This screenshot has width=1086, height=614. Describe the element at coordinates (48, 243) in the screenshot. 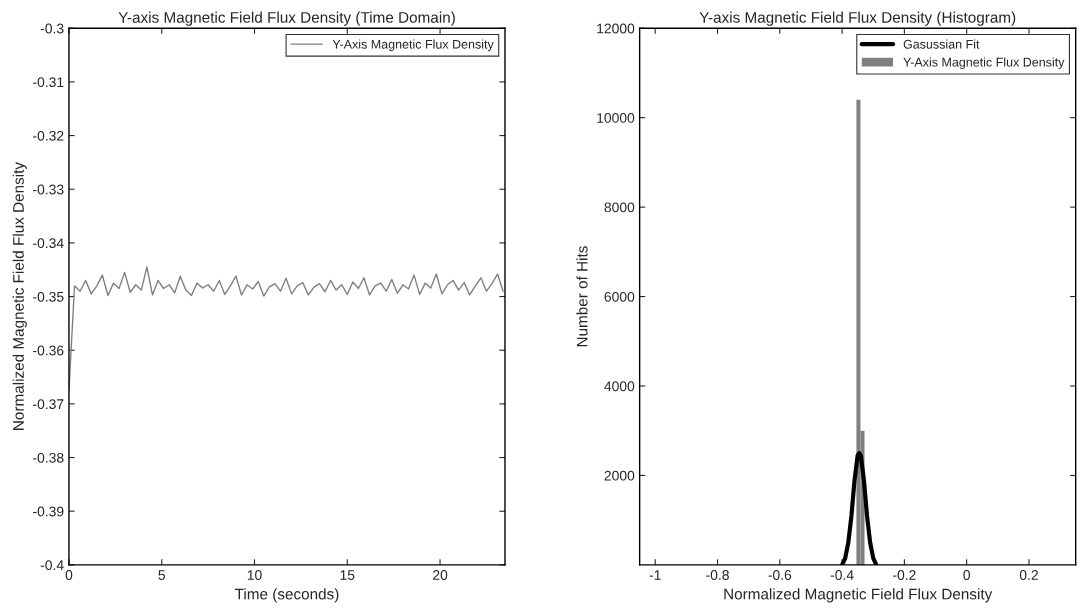

I see `y-tick-label: -0.34` at that location.